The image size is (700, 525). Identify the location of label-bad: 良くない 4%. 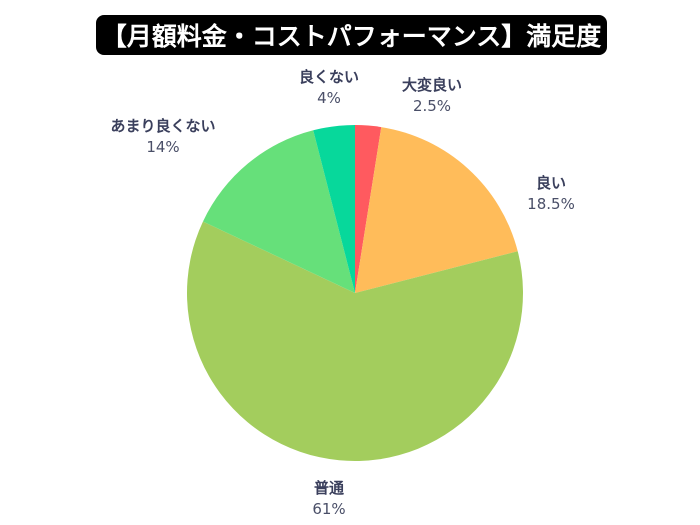
(329, 87).